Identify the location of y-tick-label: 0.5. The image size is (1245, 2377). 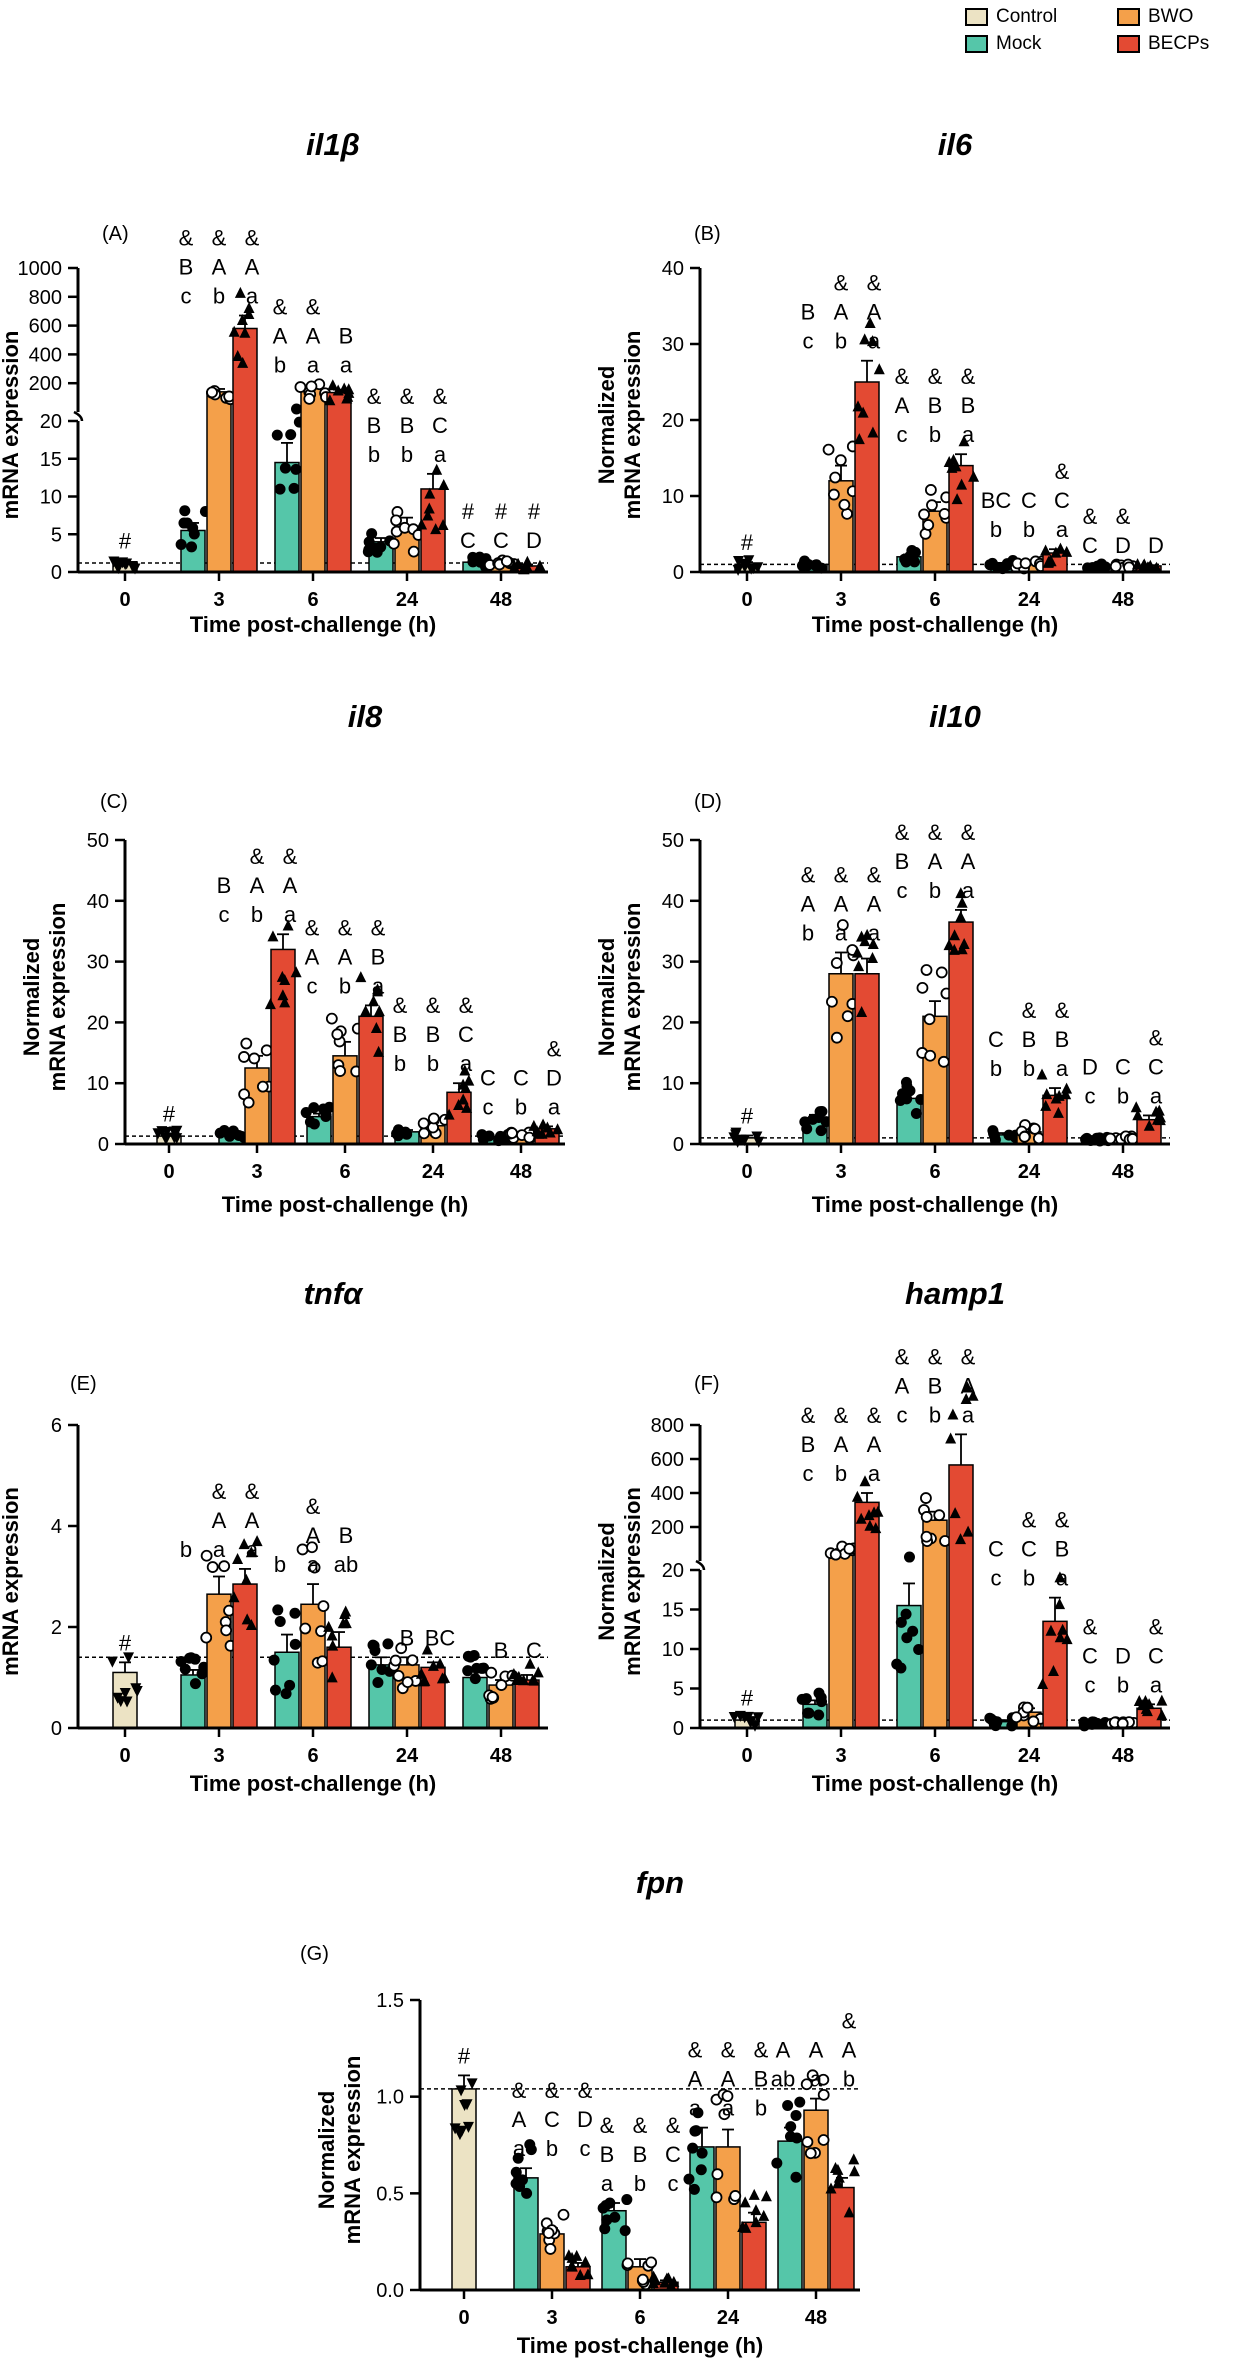
(390, 2194).